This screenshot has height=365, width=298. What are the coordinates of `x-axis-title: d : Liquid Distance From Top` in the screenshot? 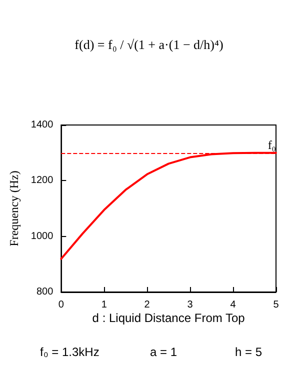 It's located at (169, 318).